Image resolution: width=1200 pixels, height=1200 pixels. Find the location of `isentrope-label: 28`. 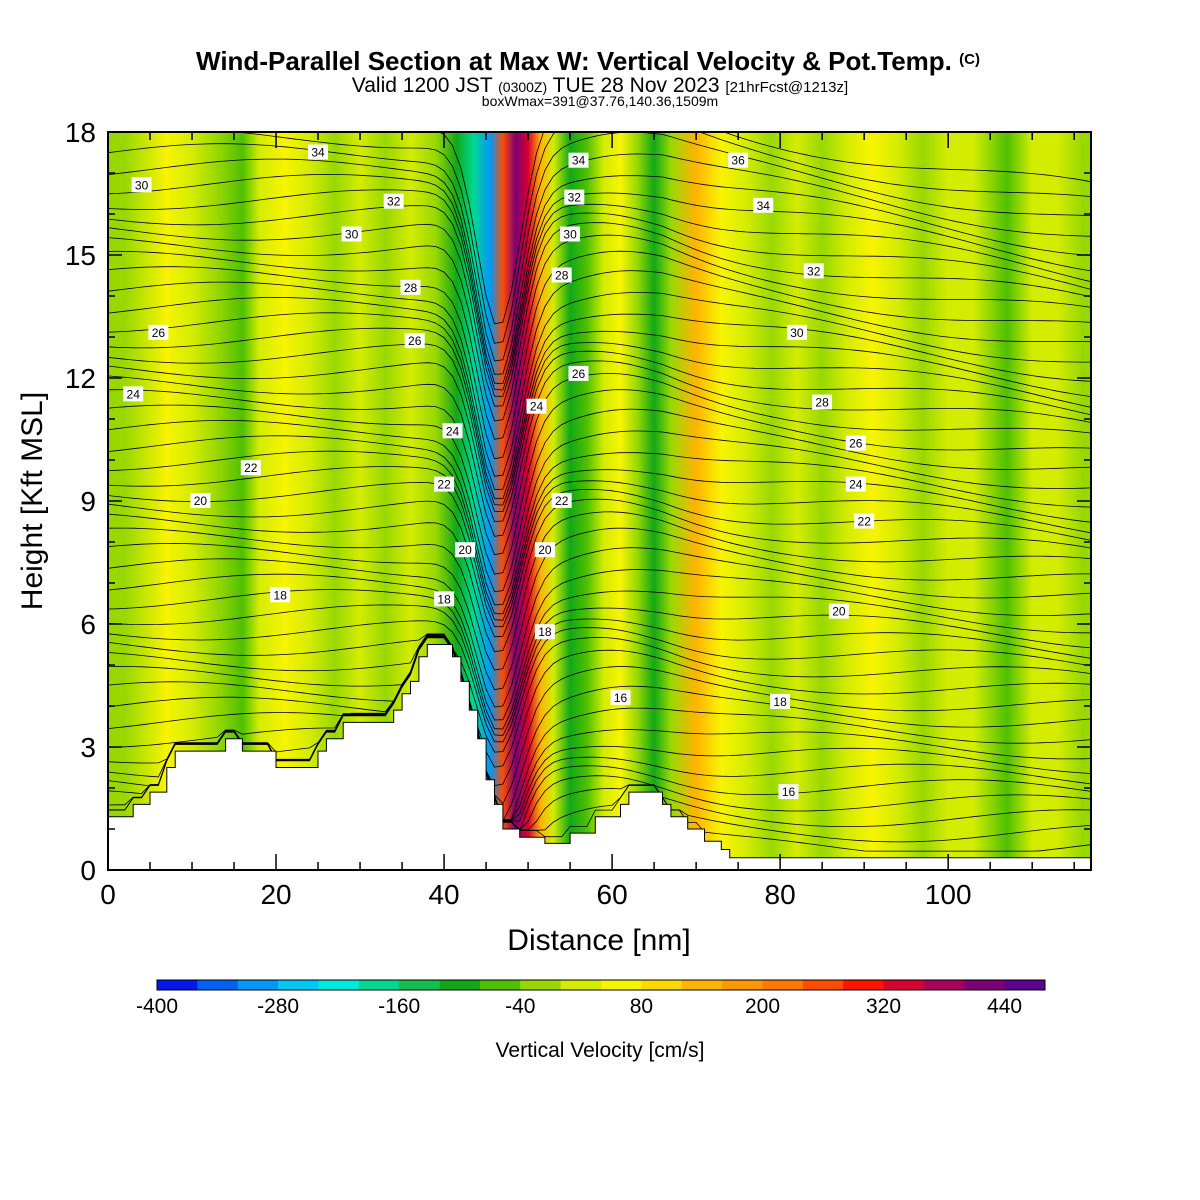

isentrope-label: 28 is located at coordinates (410, 287).